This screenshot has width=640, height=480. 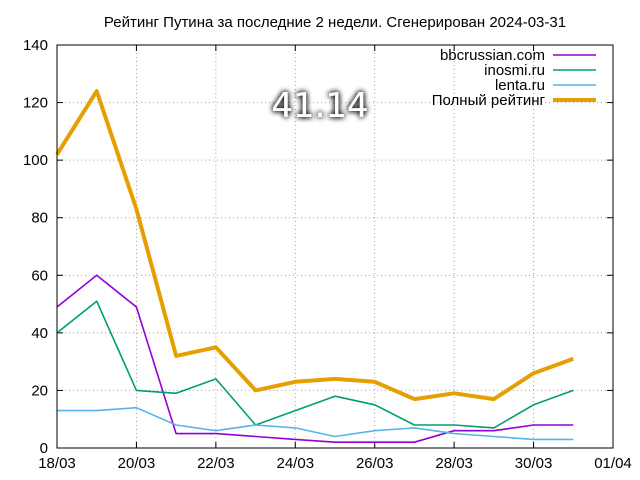 What do you see at coordinates (489, 100) in the screenshot?
I see `legend-label: Полный рейтинг` at bounding box center [489, 100].